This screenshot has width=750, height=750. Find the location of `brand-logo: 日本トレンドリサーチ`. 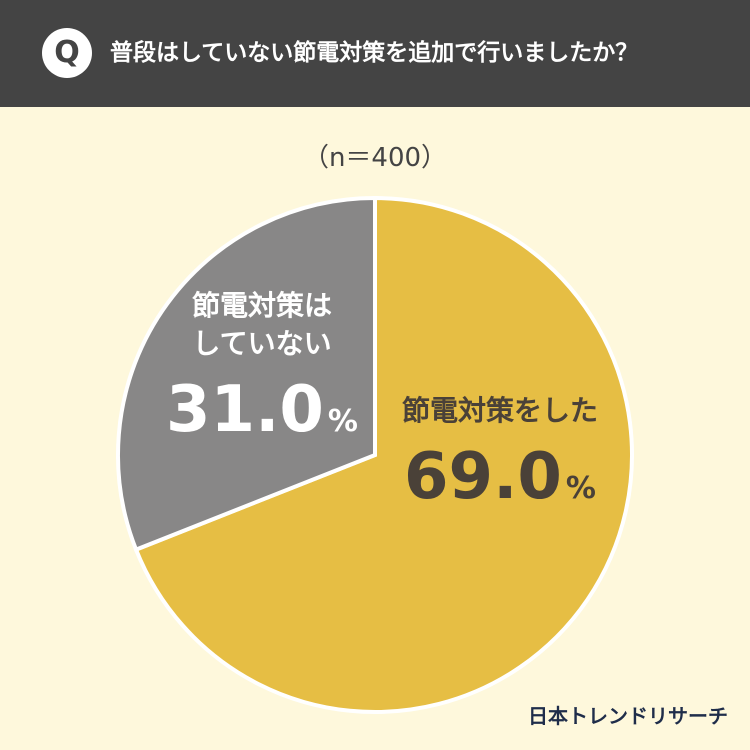

brand-logo: 日本トレンドリサーチ is located at coordinates (628, 716).